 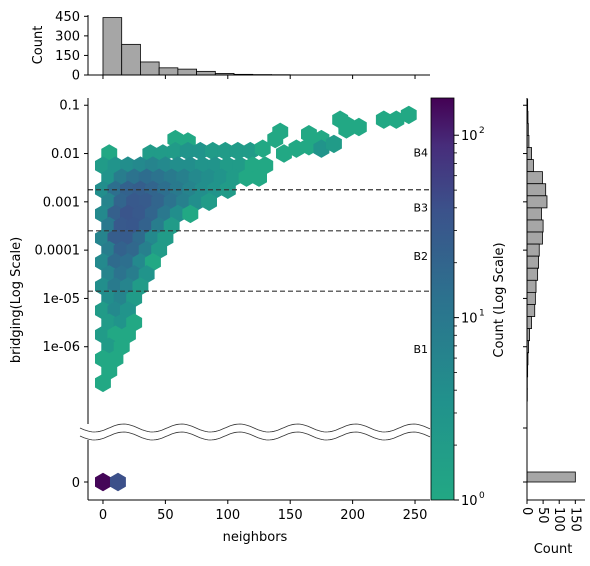 I want to click on band-labels: B4 B3 B2 B1, so click(x=420, y=252).